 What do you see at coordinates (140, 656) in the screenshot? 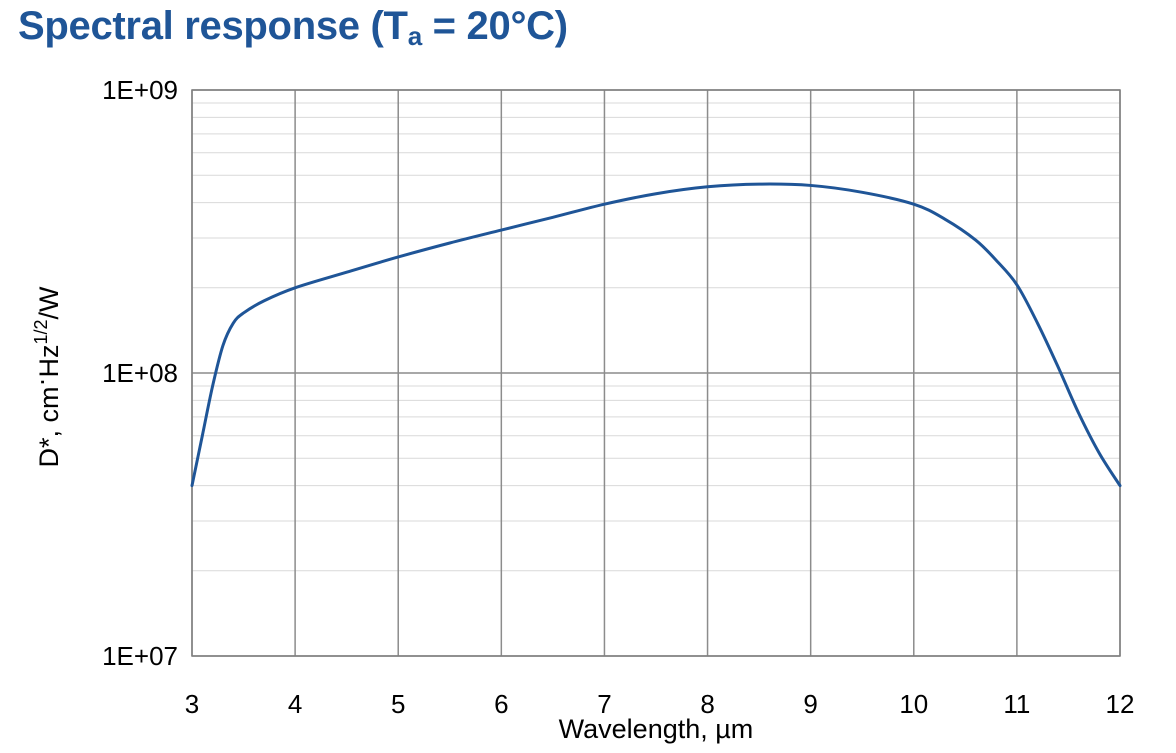
I see `y-tick-label: 1E+07` at bounding box center [140, 656].